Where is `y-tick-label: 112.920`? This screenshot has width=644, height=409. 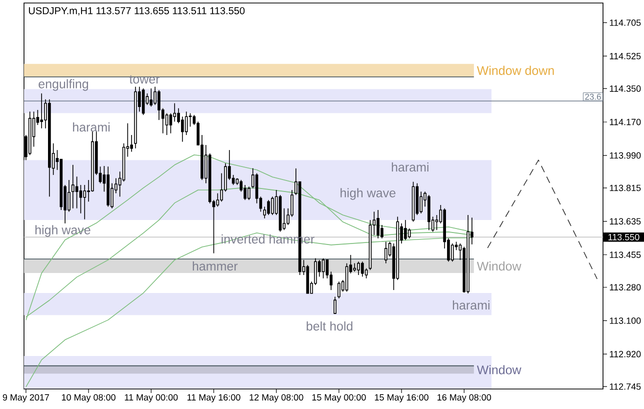
y-tick-label: 112.920 is located at coordinates (625, 354).